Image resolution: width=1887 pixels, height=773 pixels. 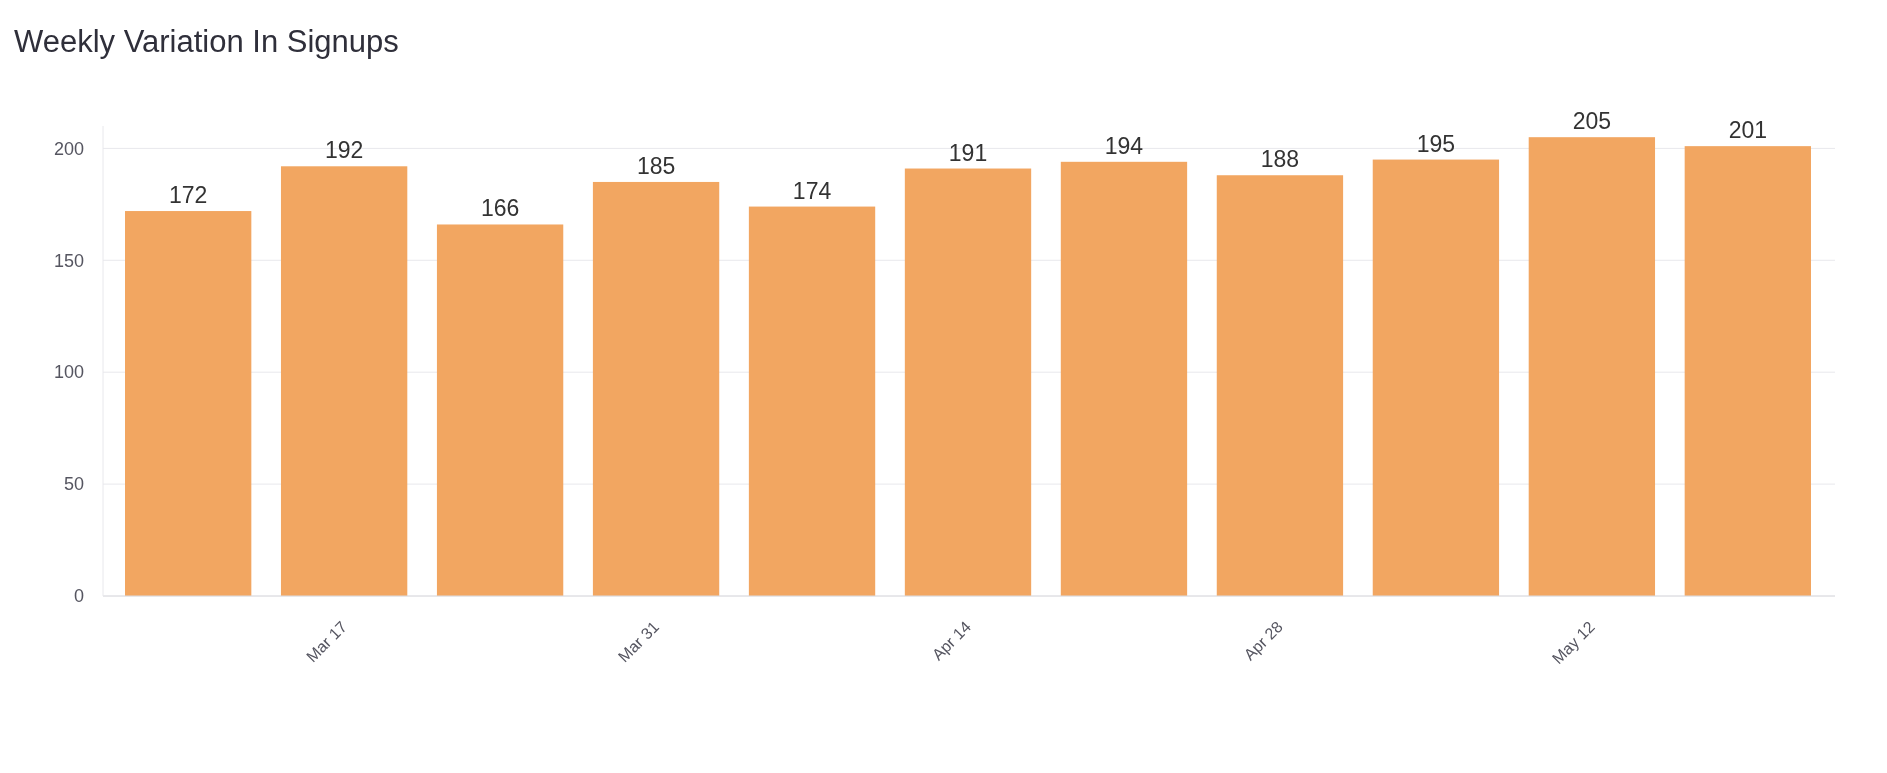 What do you see at coordinates (1573, 642) in the screenshot?
I see `x-tick-label: May 12` at bounding box center [1573, 642].